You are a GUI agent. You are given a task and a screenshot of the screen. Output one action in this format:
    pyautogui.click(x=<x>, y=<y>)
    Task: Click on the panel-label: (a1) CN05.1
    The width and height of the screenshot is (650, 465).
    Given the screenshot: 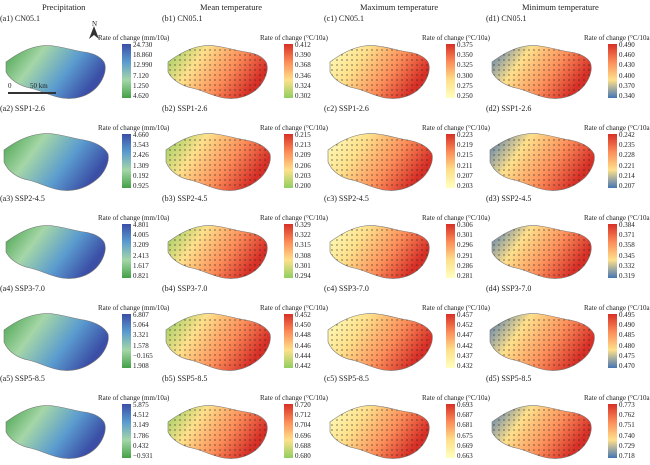 What is the action you would take?
    pyautogui.click(x=20, y=18)
    